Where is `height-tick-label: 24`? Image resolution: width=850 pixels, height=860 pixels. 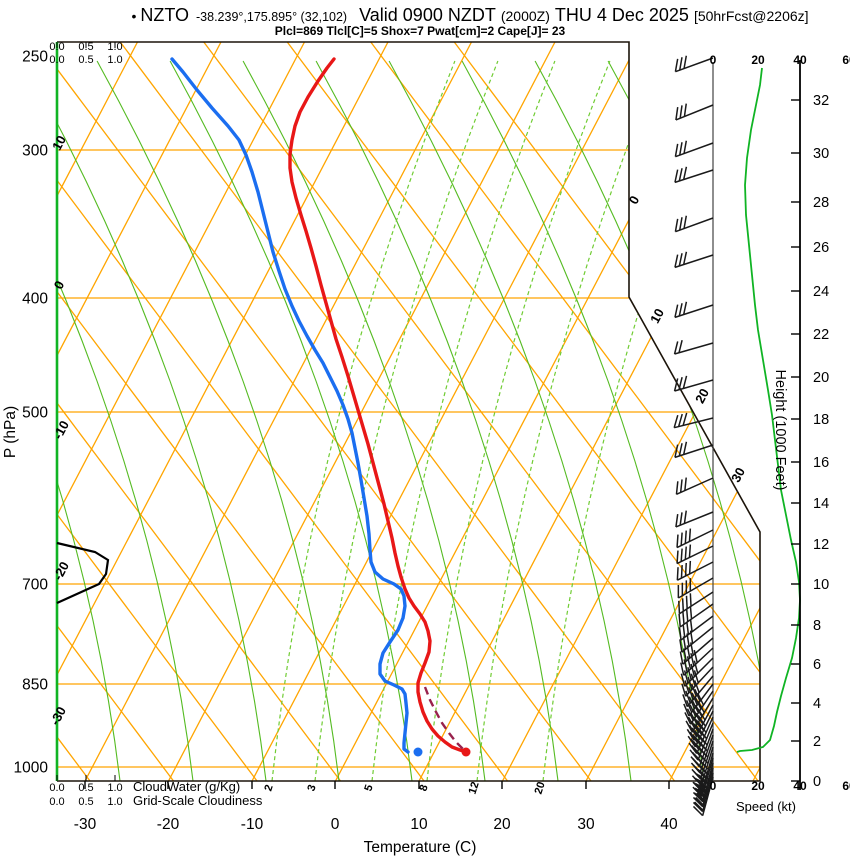 height-tick-label: 24 is located at coordinates (821, 292).